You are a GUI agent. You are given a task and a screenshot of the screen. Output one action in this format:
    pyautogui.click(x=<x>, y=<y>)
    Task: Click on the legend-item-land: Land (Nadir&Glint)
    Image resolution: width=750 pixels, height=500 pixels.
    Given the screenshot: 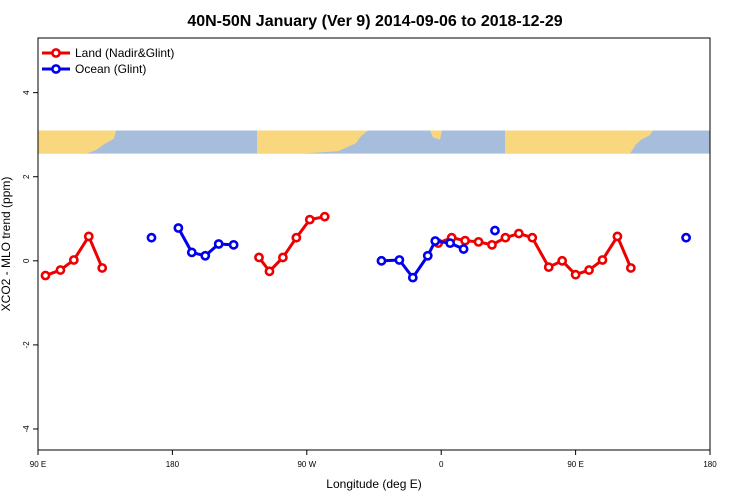 What is the action you would take?
    pyautogui.click(x=108, y=53)
    